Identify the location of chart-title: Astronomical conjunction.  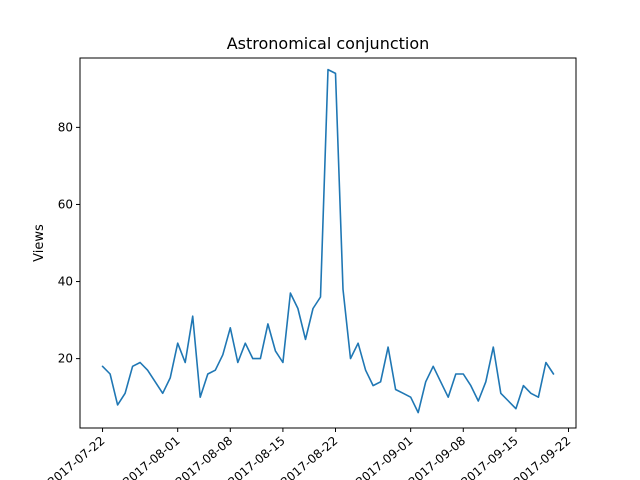
(328, 43).